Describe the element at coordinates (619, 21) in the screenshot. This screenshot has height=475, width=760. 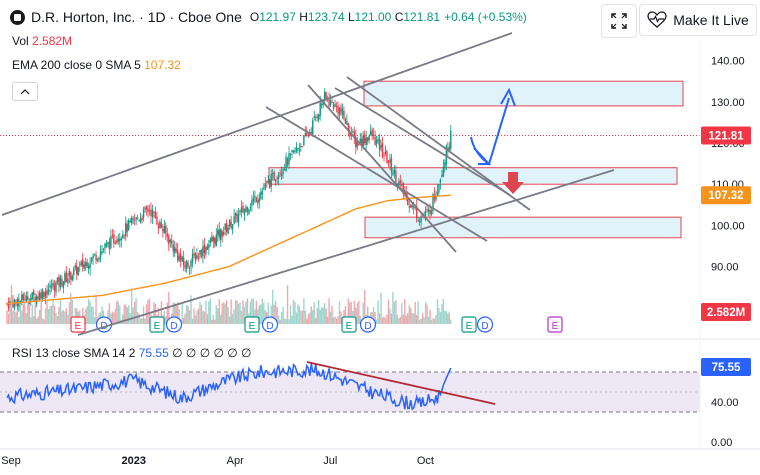
I see `fullscreen-button` at that location.